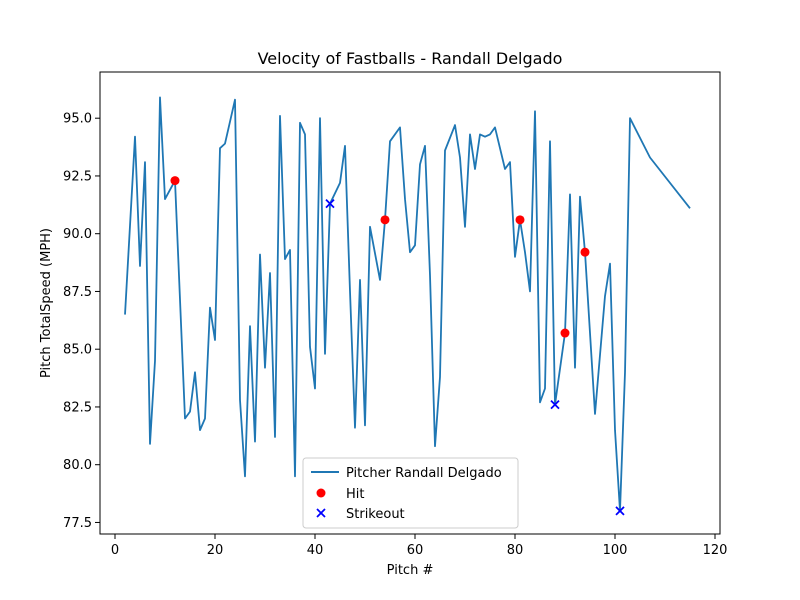 The width and height of the screenshot is (800, 600). Describe the element at coordinates (81, 321) in the screenshot. I see `y-axis: 77.5 80.0 82.5 85.0 87.5 90.0 92.5 95.0` at that location.